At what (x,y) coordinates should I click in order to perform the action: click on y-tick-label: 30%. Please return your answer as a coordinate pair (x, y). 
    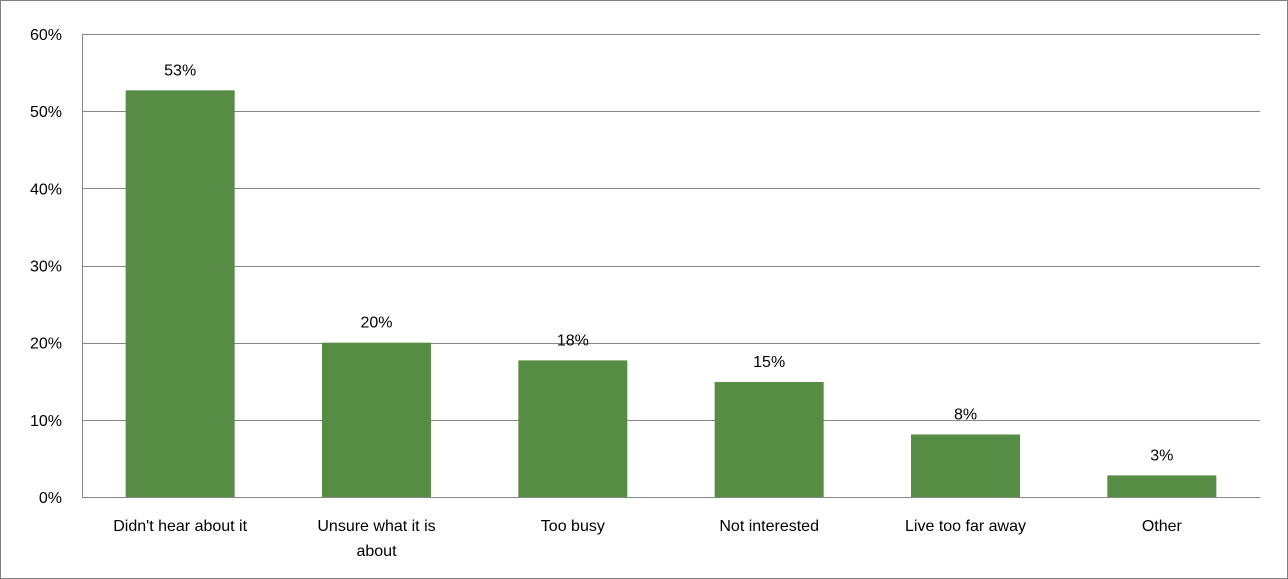
    Looking at the image, I should click on (46, 267).